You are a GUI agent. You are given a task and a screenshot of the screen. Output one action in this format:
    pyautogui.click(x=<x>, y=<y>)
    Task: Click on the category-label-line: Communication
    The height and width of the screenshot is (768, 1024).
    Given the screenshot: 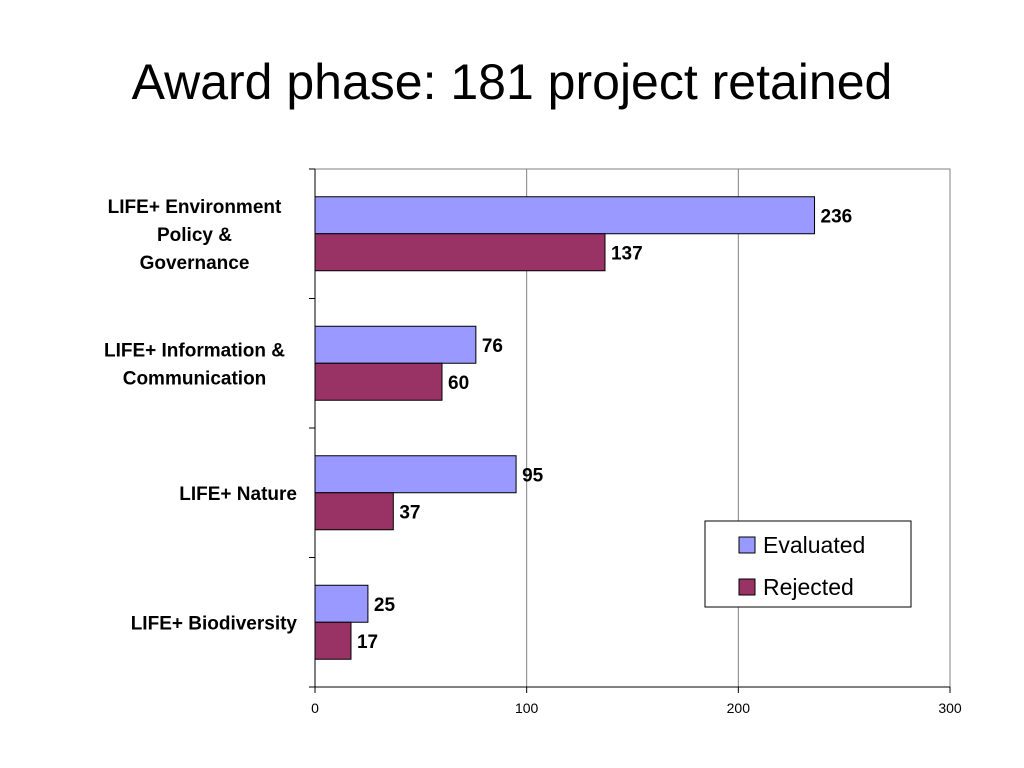 What is the action you would take?
    pyautogui.click(x=195, y=378)
    